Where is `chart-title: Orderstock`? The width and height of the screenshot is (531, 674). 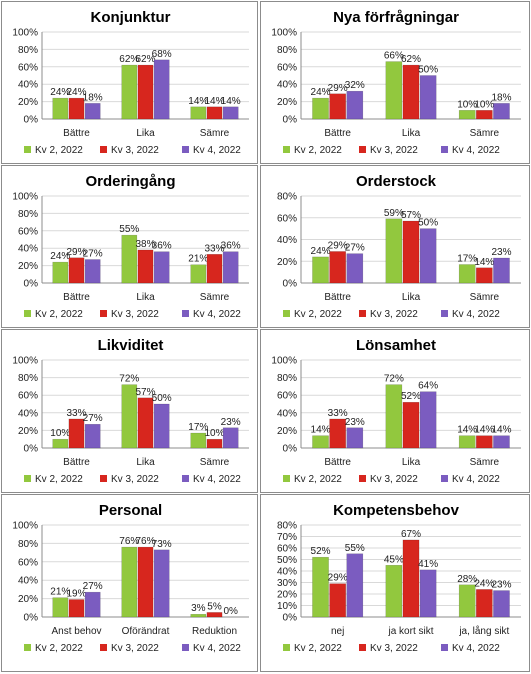
chart-title: Orderstock is located at coordinates (396, 181).